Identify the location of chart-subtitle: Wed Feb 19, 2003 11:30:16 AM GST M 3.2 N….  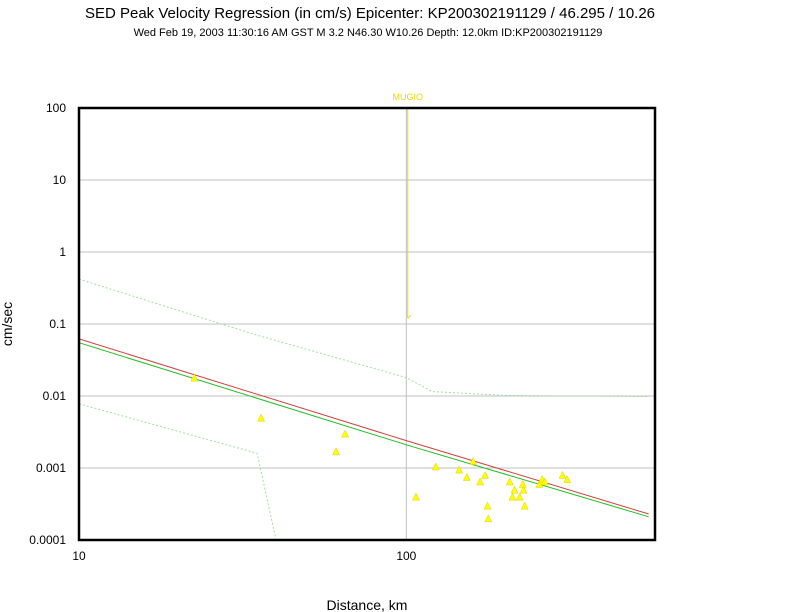
(368, 33).